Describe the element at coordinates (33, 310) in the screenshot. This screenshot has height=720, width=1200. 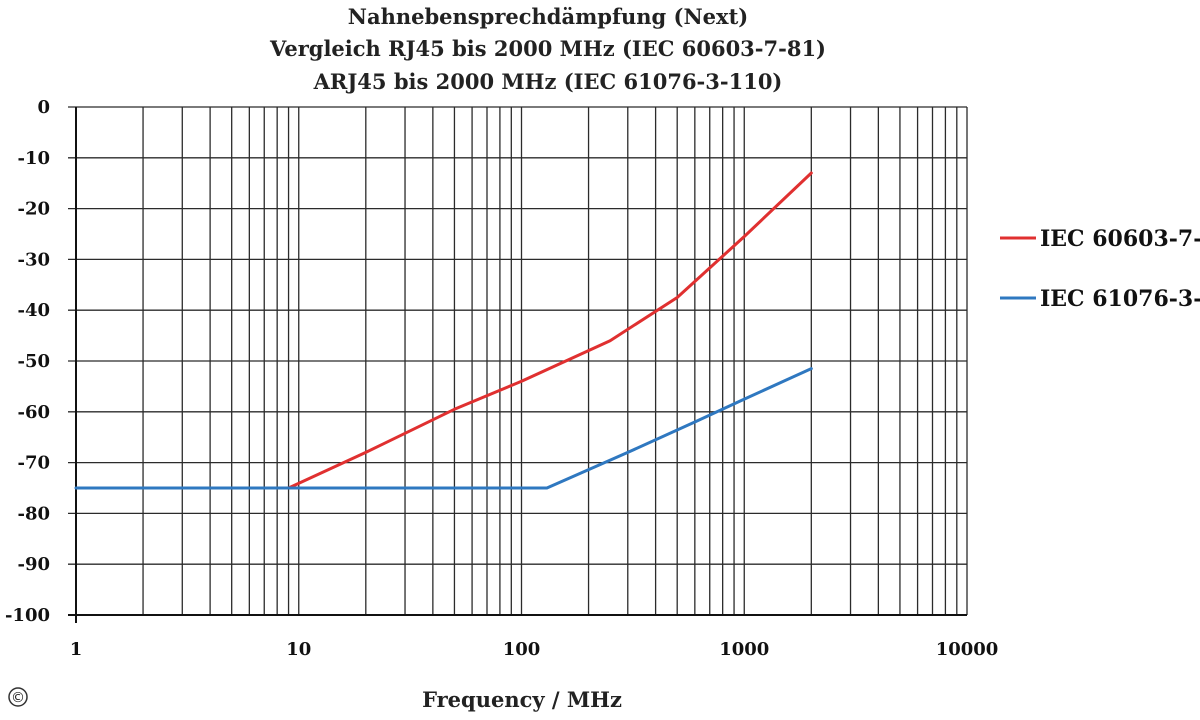
I see `y-tick-label: -40` at that location.